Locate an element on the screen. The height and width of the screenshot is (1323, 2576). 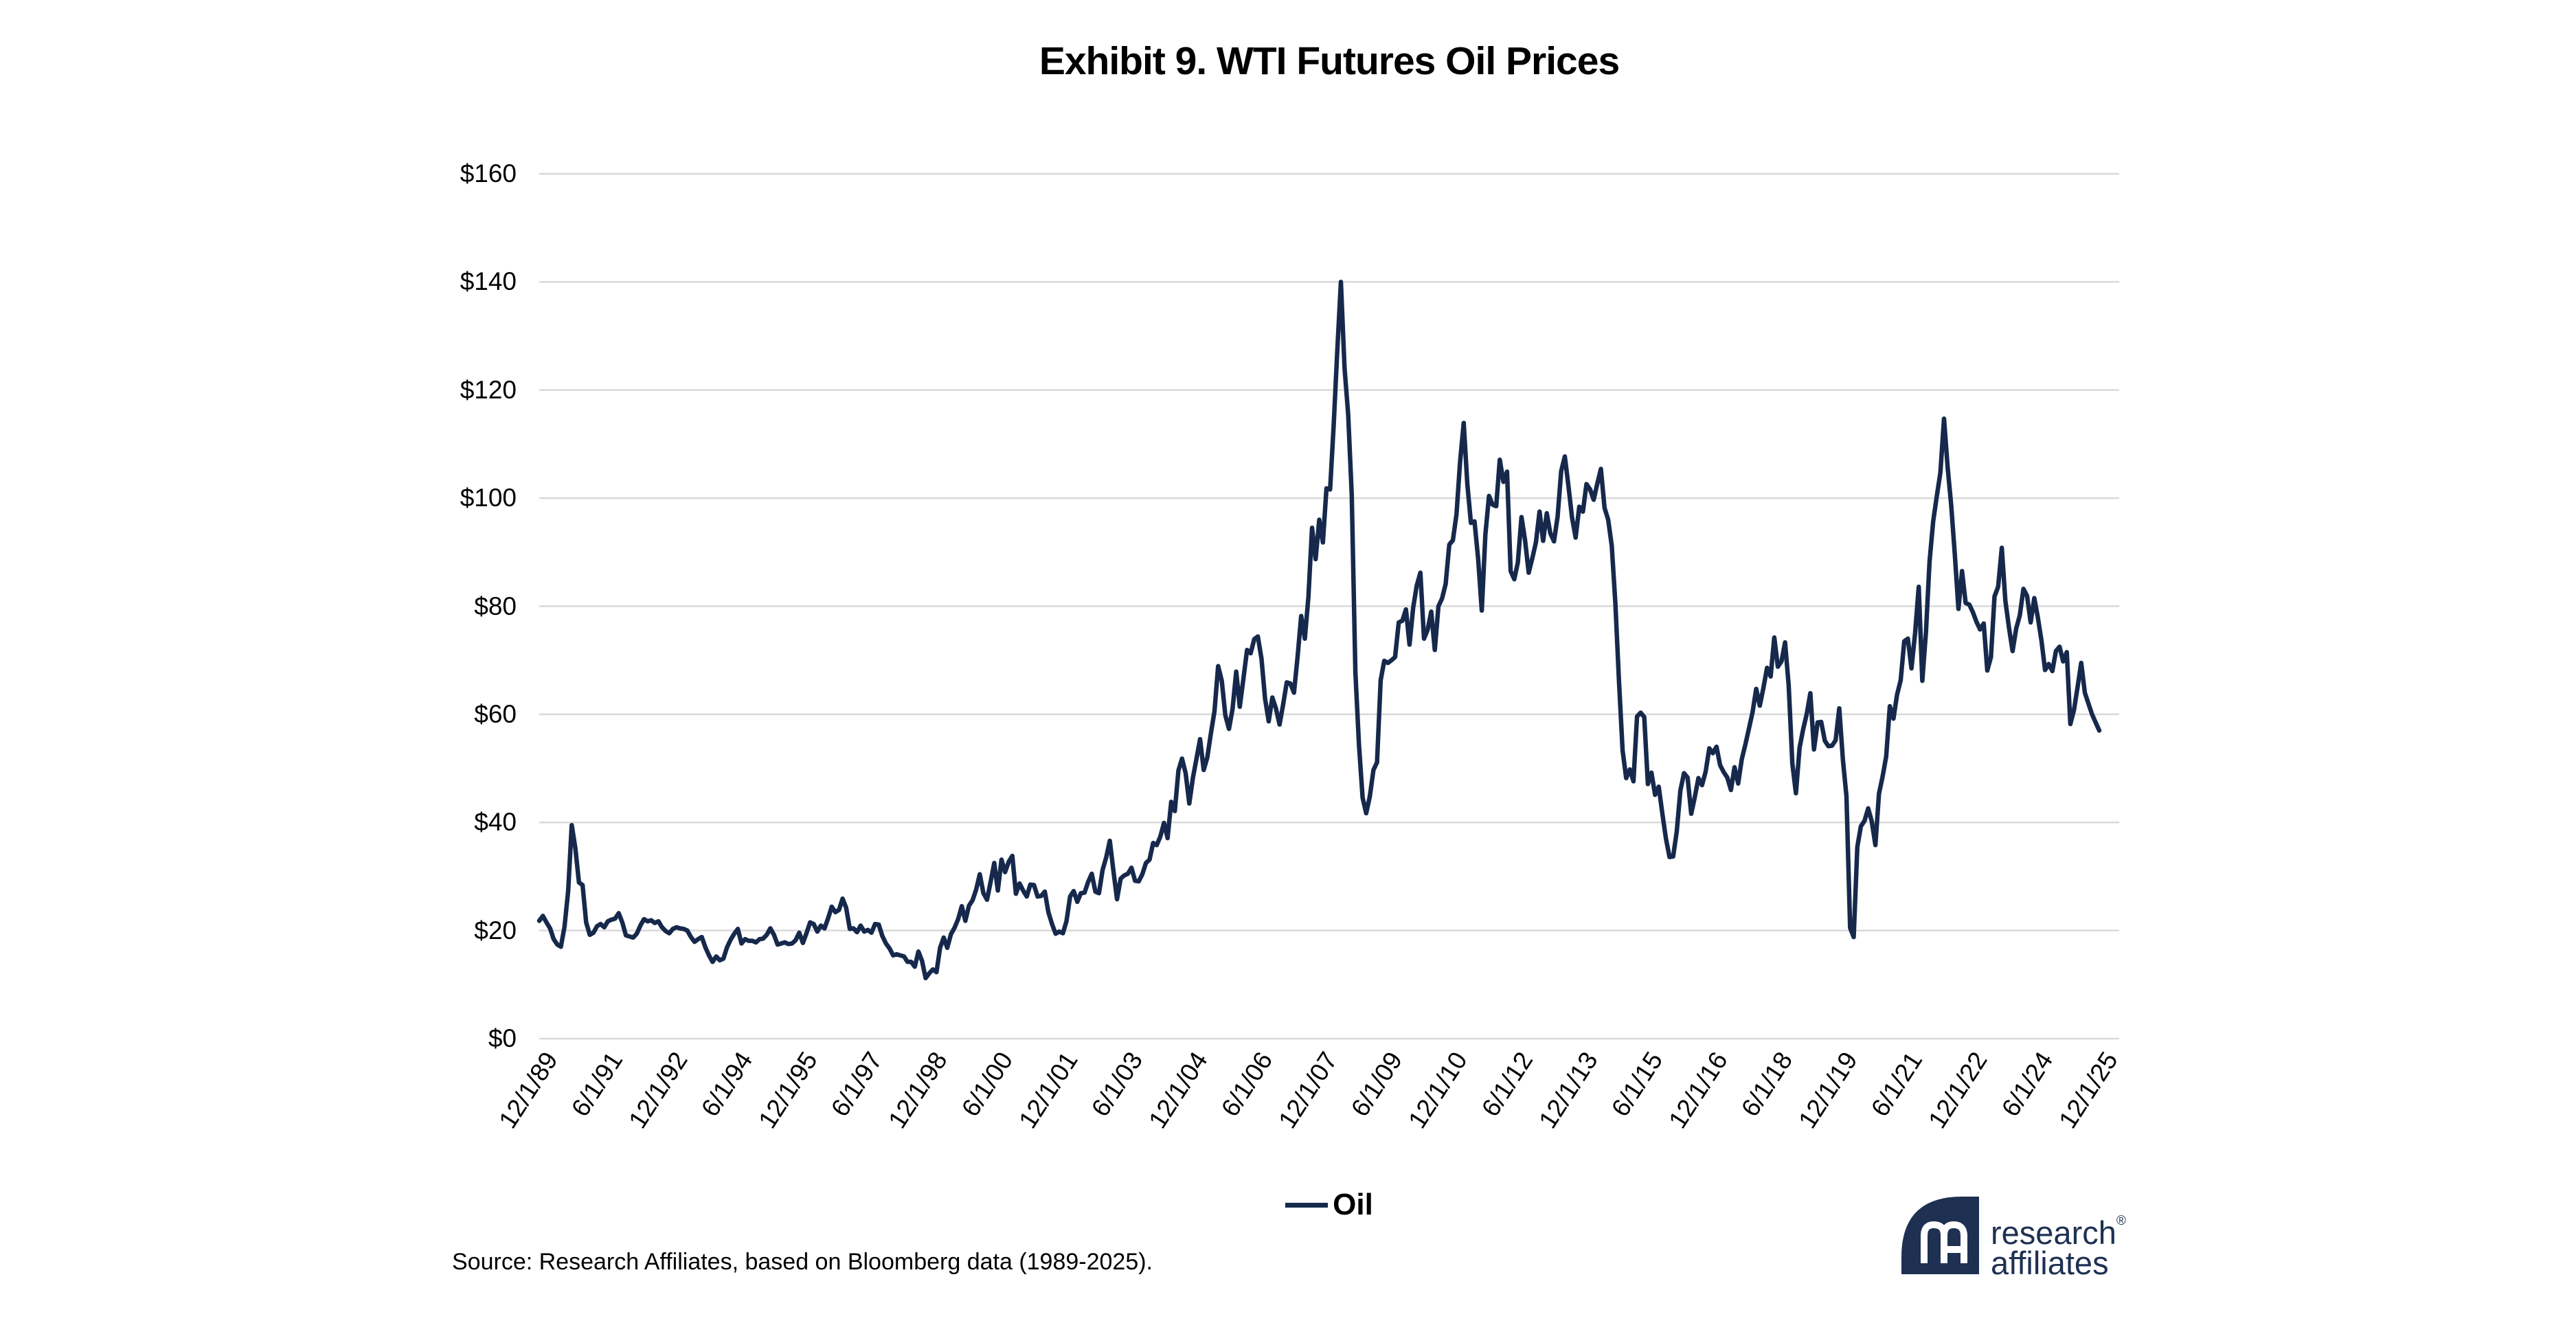
page-title: Exhibit 9. WTI Futures Oil Prices is located at coordinates (1329, 61).